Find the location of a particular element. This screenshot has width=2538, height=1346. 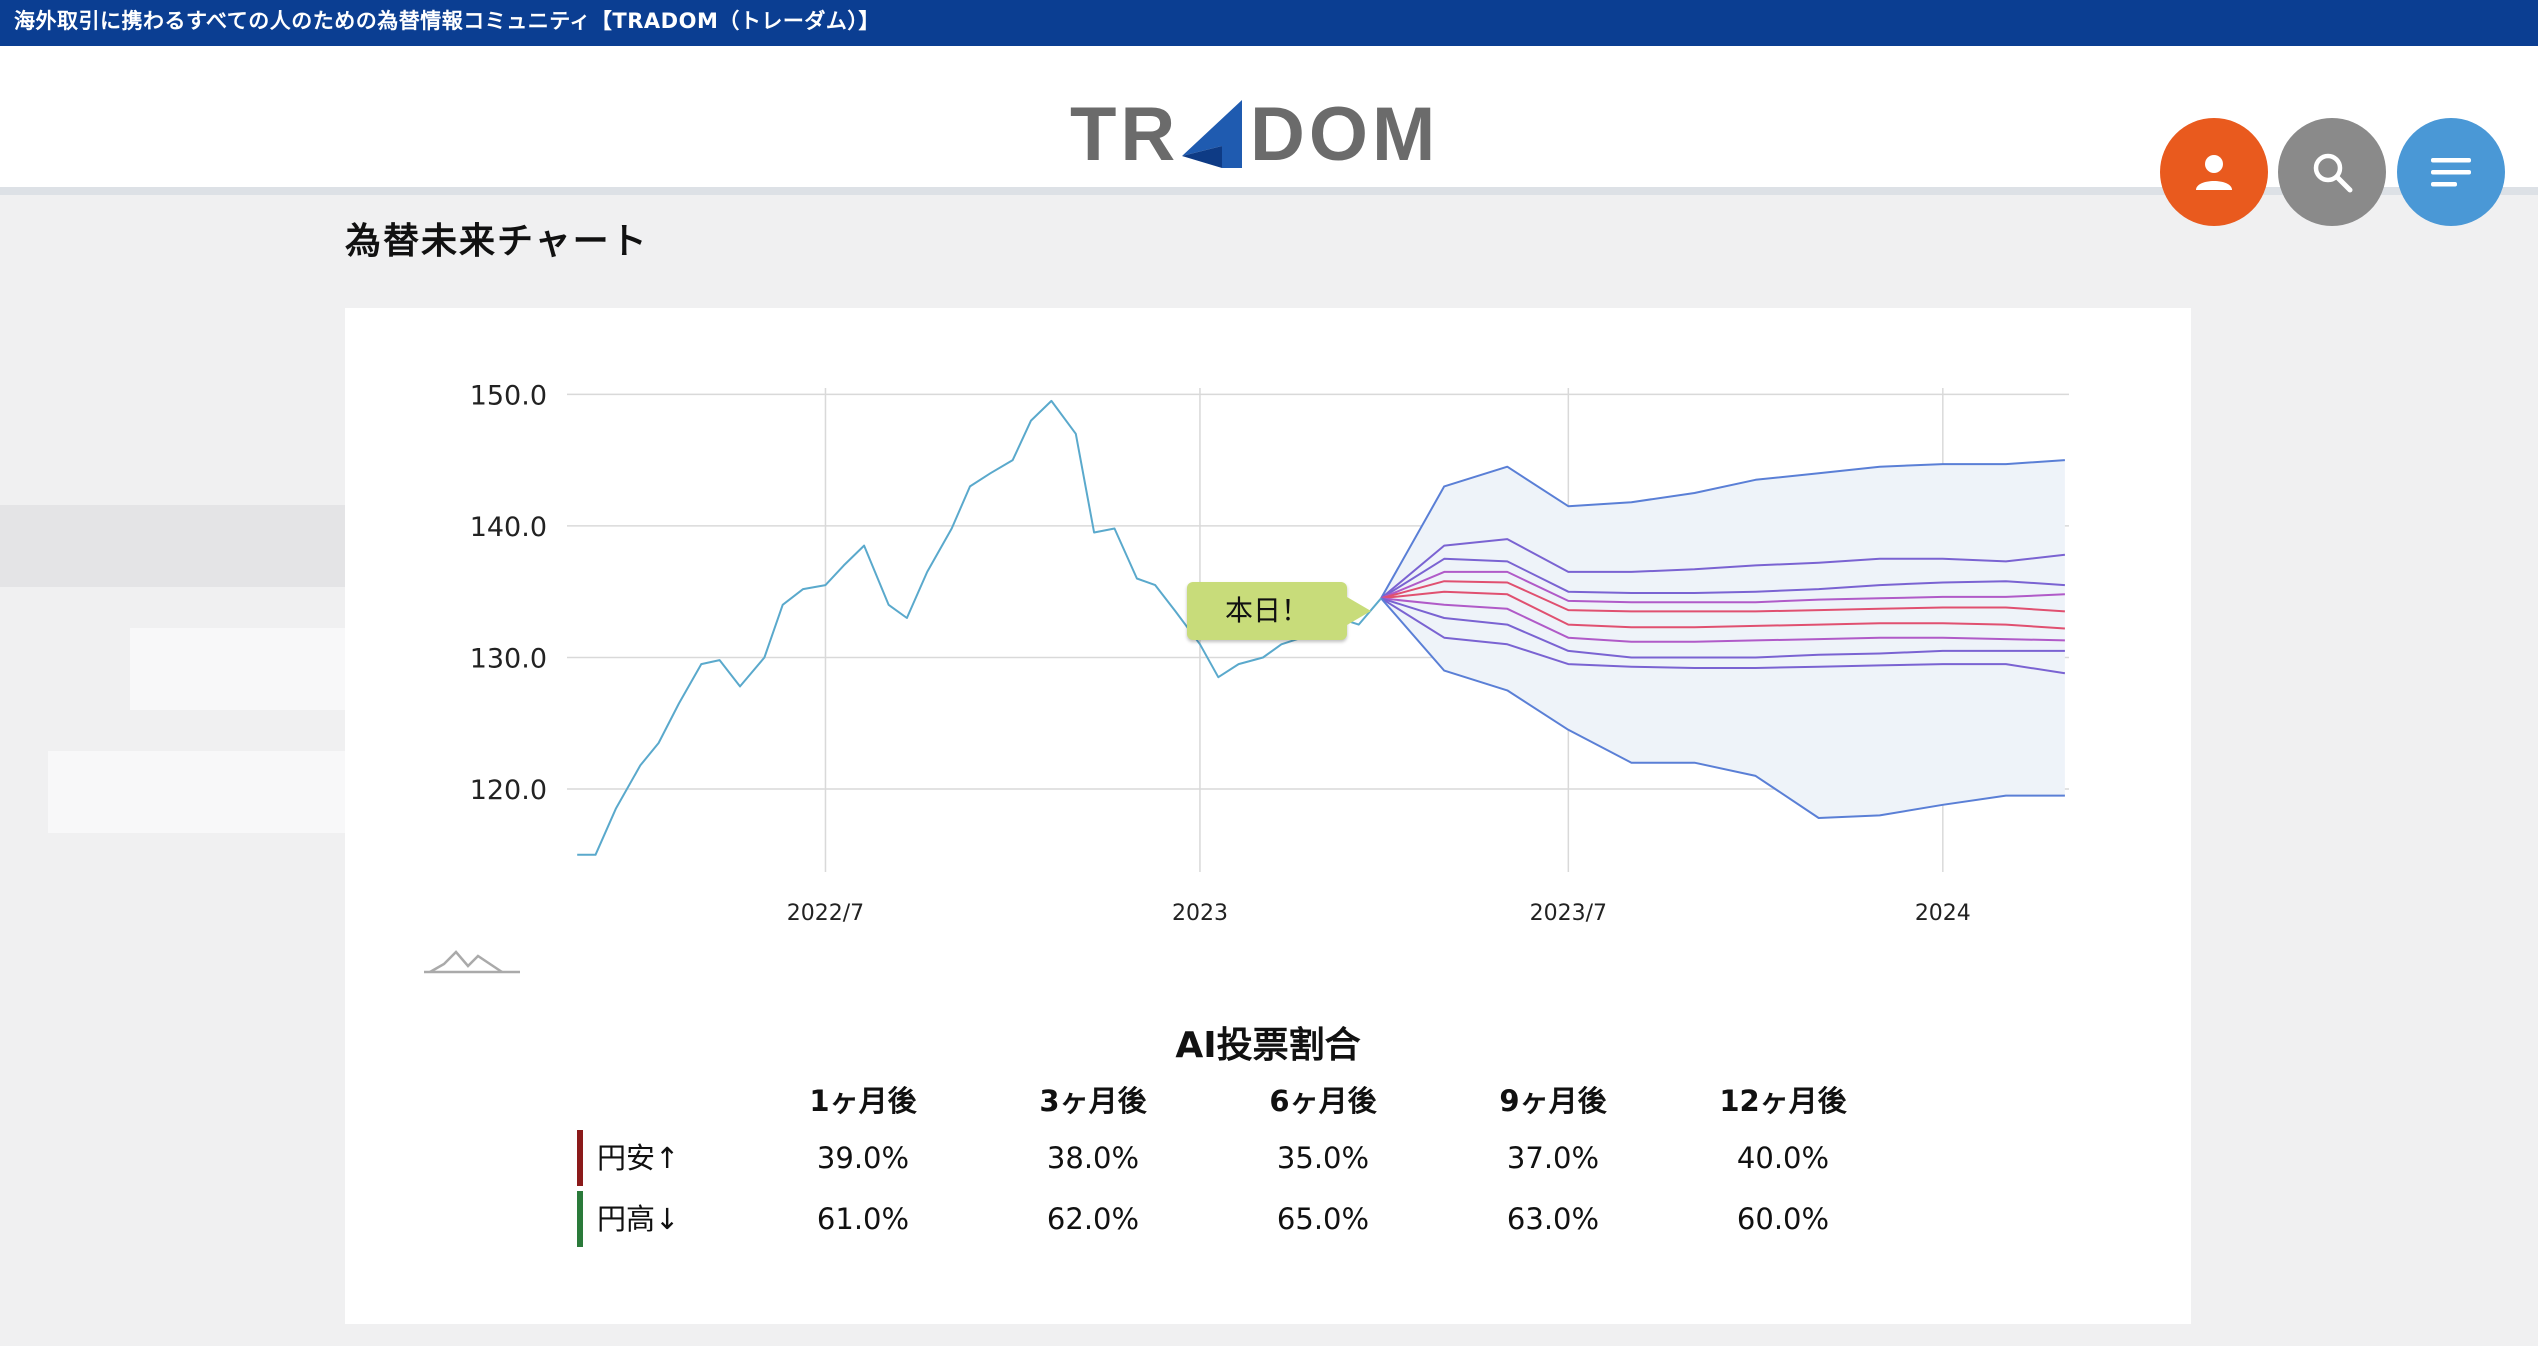

y-tick-label: 150.0 is located at coordinates (508, 395).